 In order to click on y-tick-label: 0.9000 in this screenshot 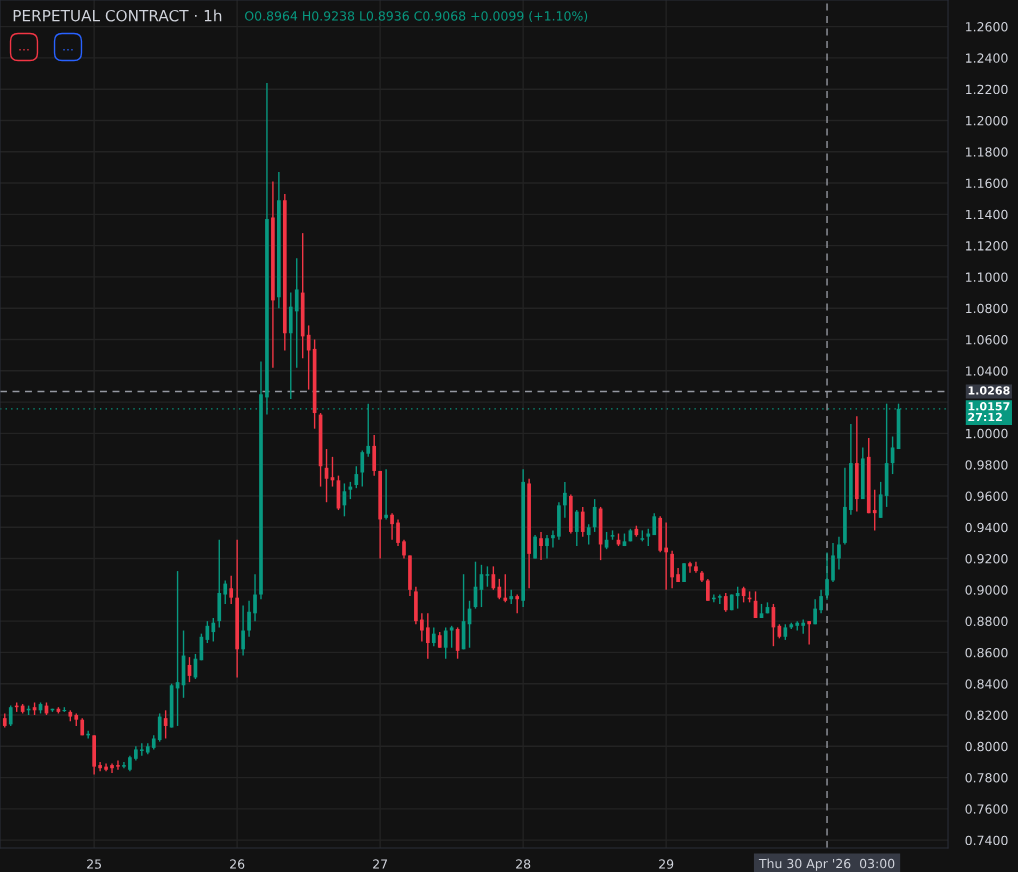, I will do `click(986, 590)`.